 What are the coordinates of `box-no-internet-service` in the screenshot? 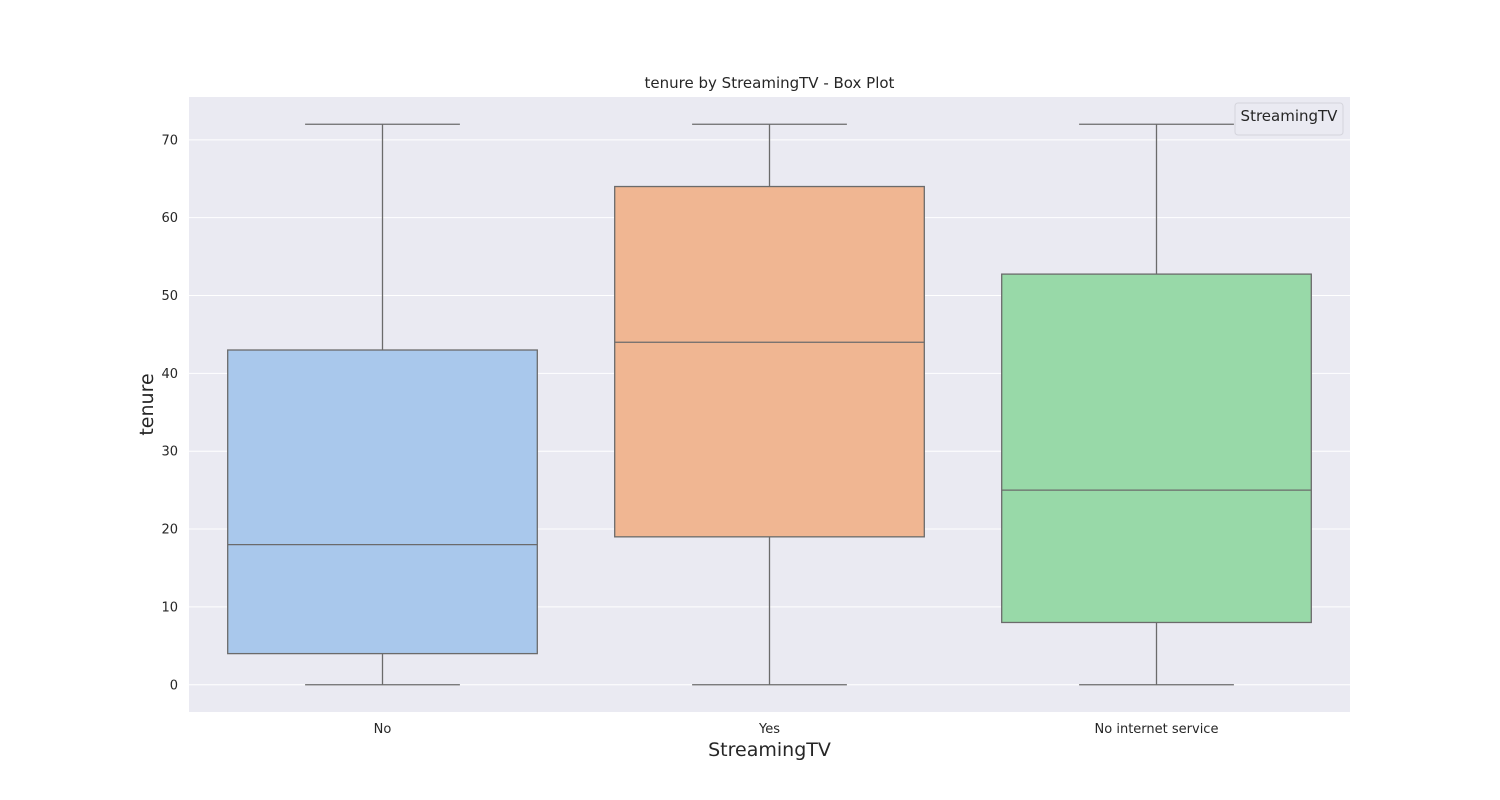 It's located at (1156, 404).